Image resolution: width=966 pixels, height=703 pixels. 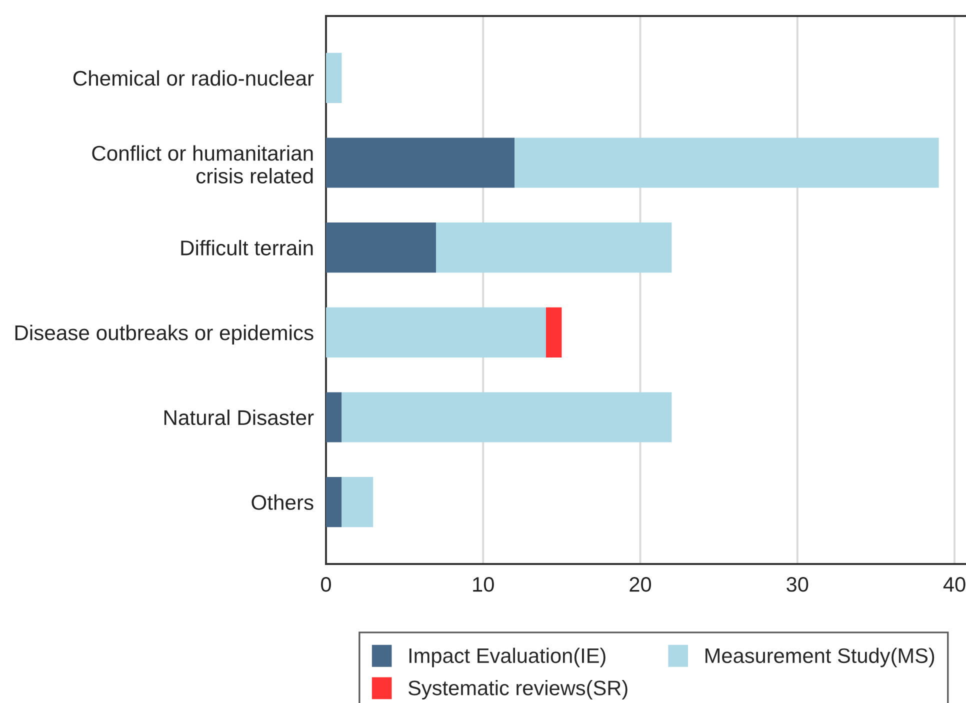 I want to click on x-tick-label: 10, so click(x=483, y=584).